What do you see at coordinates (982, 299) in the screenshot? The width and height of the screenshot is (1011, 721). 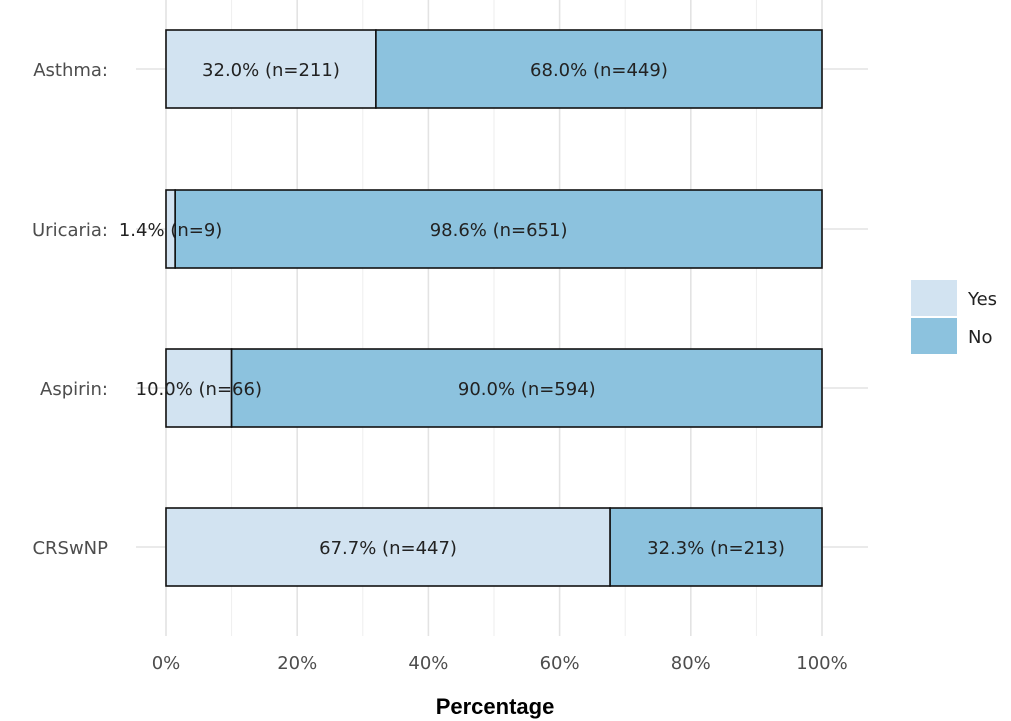 I see `legend-label: Yes` at bounding box center [982, 299].